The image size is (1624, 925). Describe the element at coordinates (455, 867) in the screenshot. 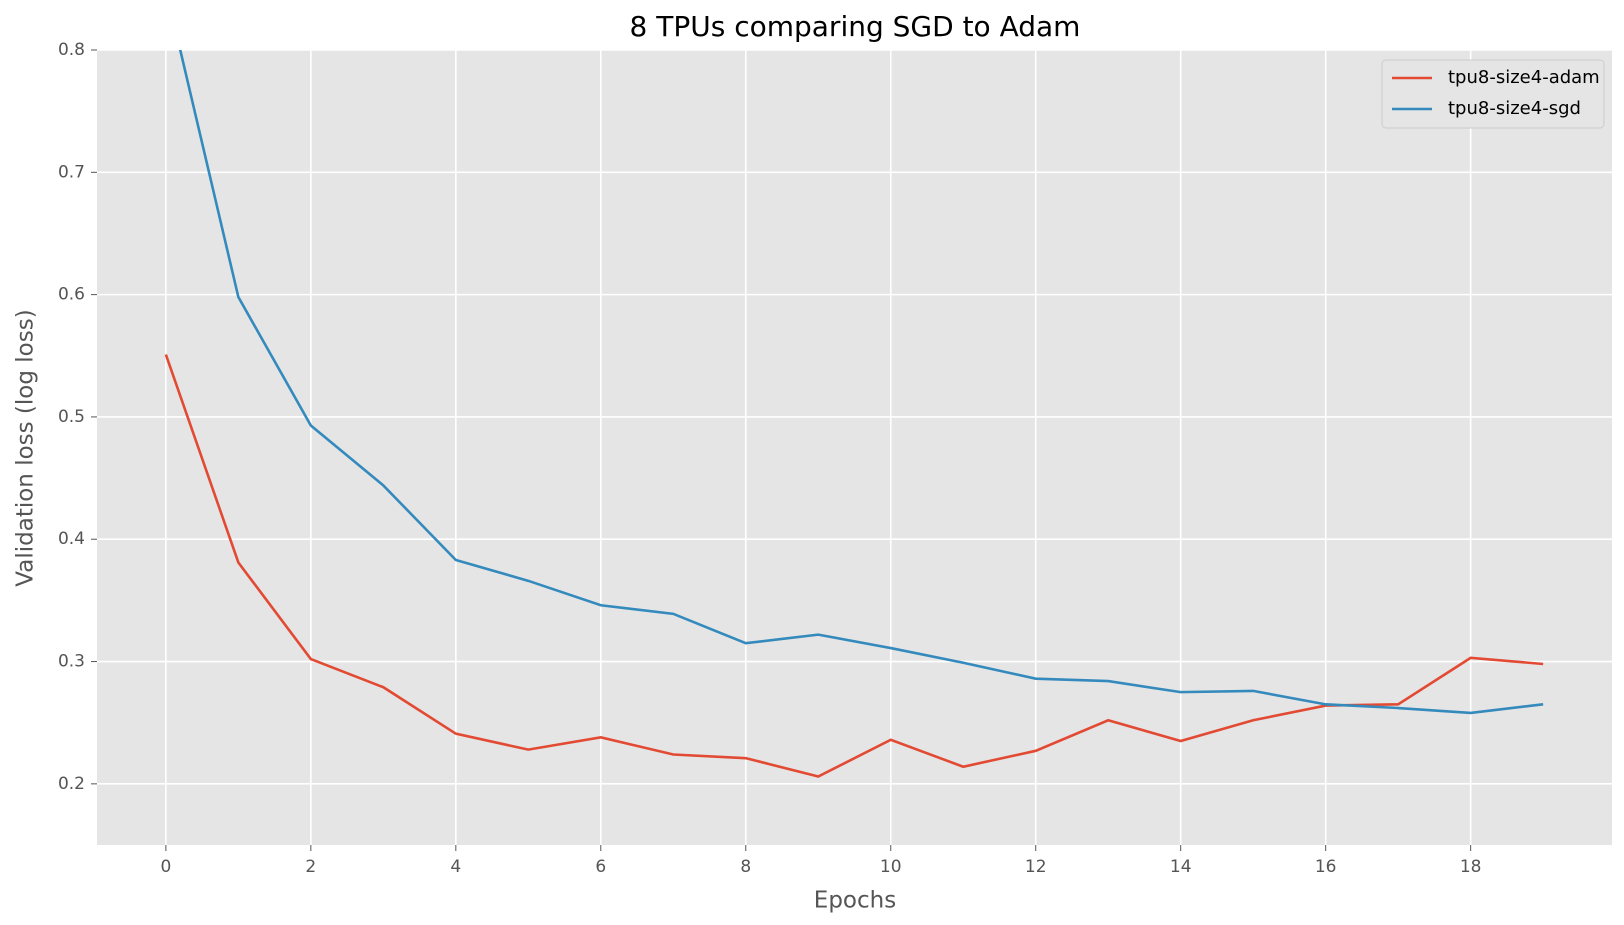

I see `x-tick-label: 4` at that location.